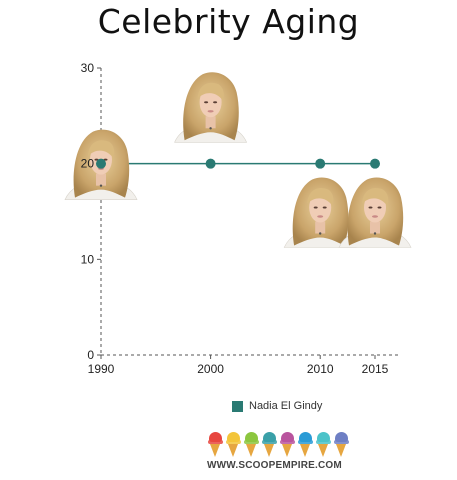  Describe the element at coordinates (237, 406) in the screenshot. I see `legend-swatch` at that location.